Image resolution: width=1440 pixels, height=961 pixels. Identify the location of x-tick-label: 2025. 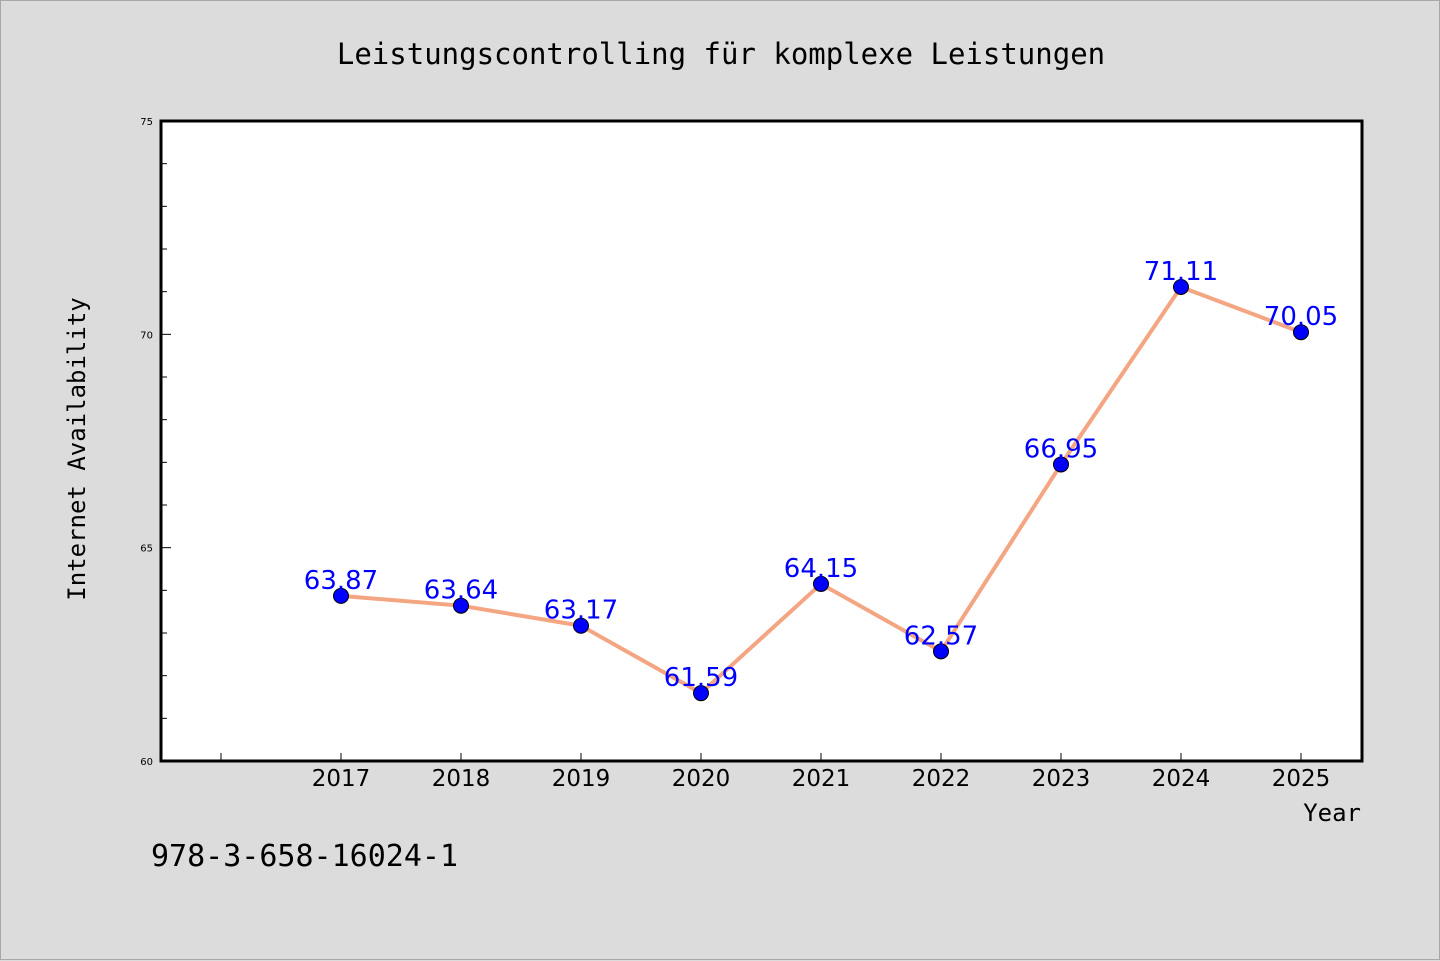
(1301, 779).